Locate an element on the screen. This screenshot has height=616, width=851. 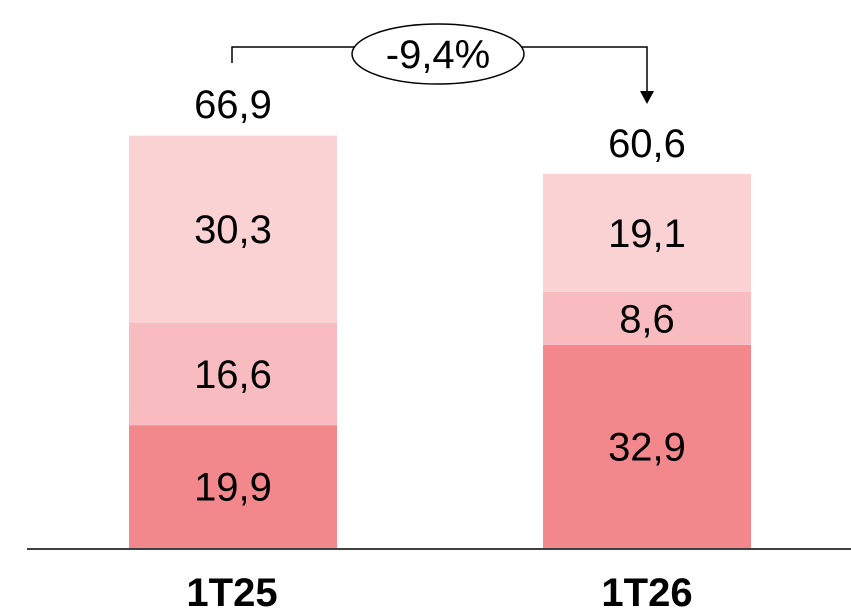
segment-label-1t25-2: 16,6 is located at coordinates (233, 375).